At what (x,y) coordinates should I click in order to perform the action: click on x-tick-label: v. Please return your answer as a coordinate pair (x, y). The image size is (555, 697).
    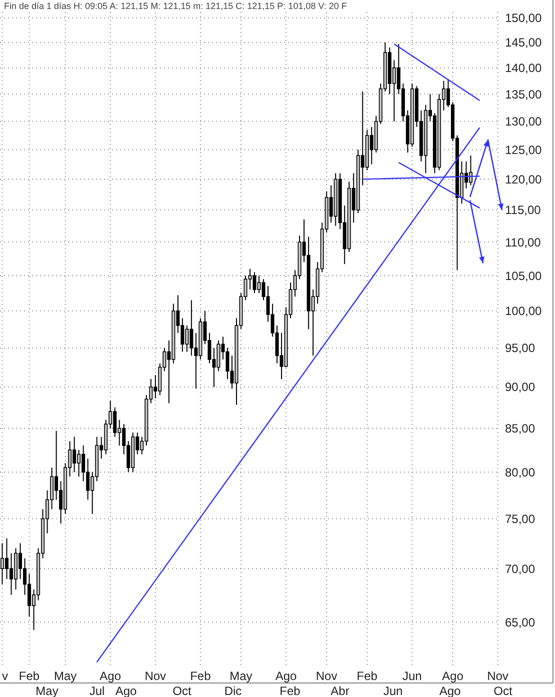
    Looking at the image, I should click on (5, 676).